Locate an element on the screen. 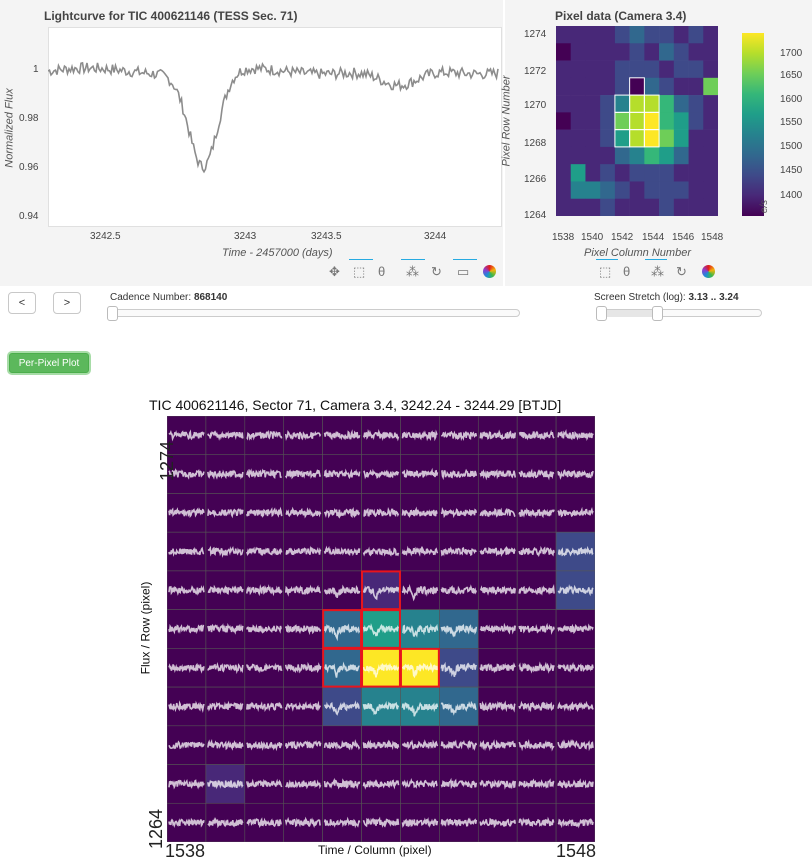  pixel-heatmap is located at coordinates (637, 121).